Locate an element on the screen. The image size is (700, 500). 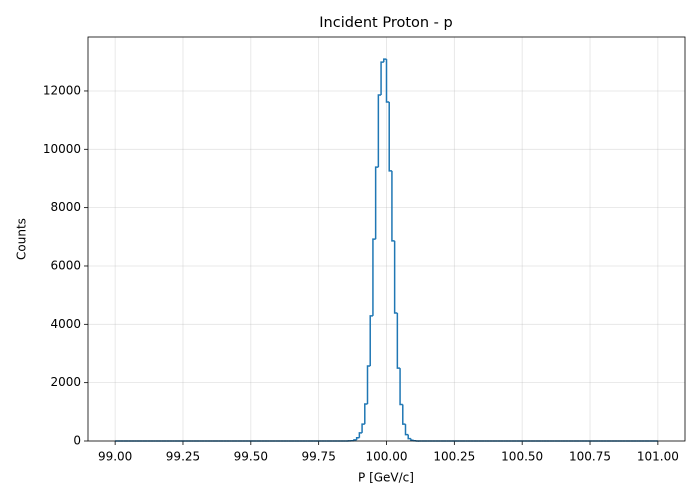
y-tick-label: 10000 is located at coordinates (62, 149).